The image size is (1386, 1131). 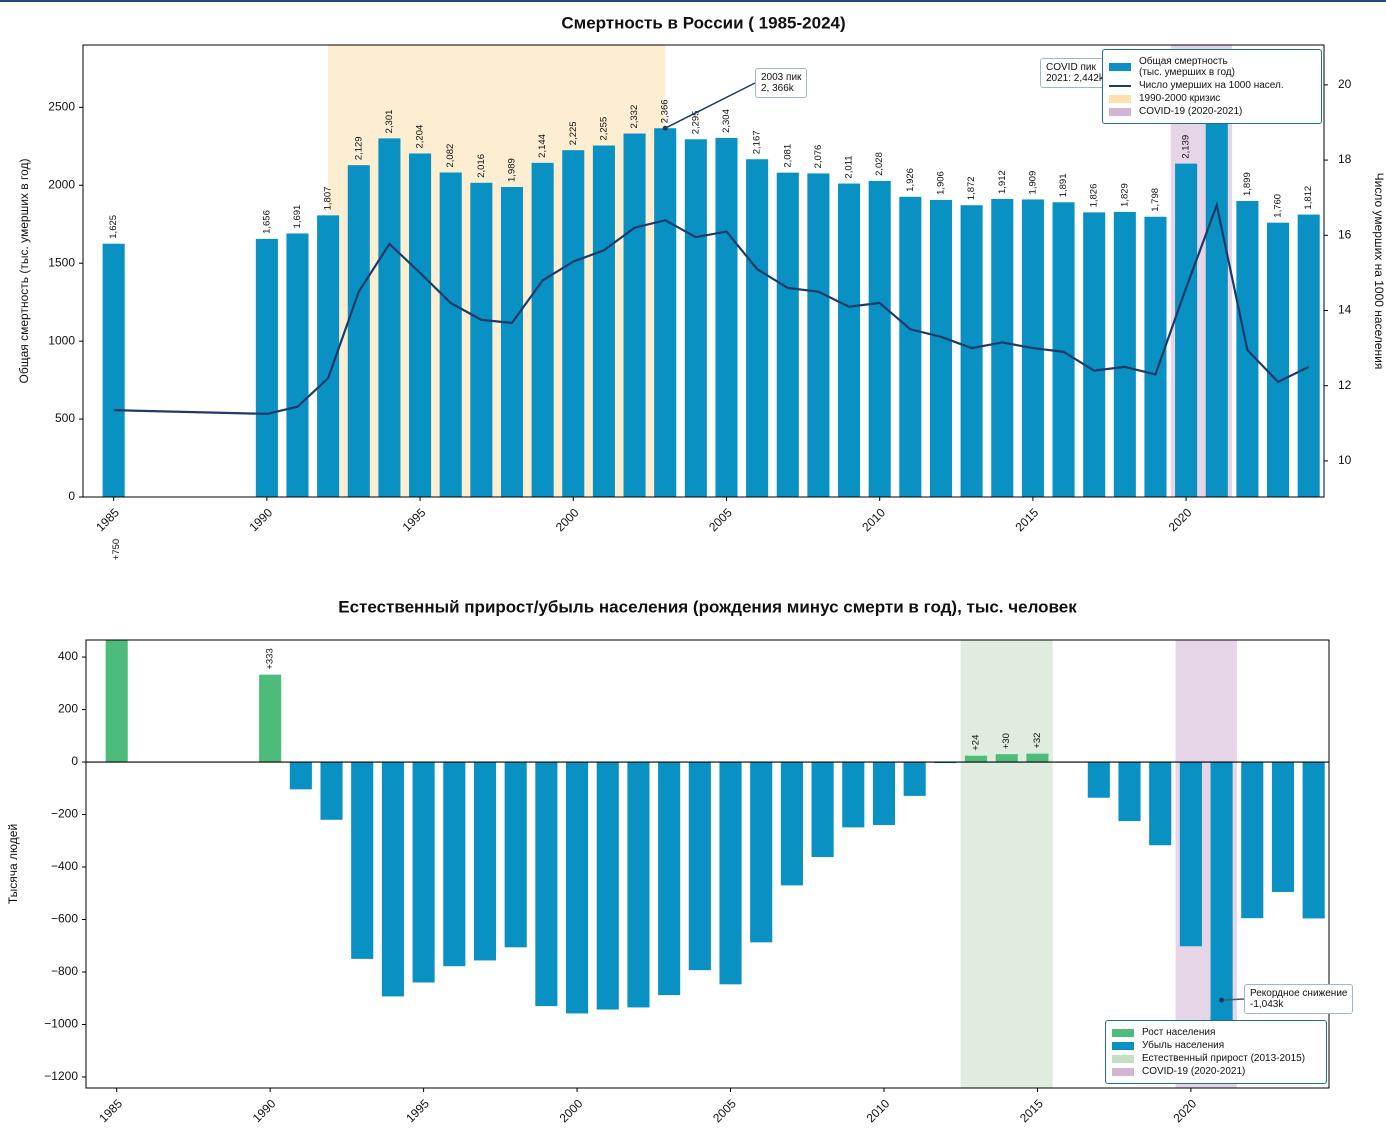 I want to click on y-tick-label: 400, so click(x=68, y=656).